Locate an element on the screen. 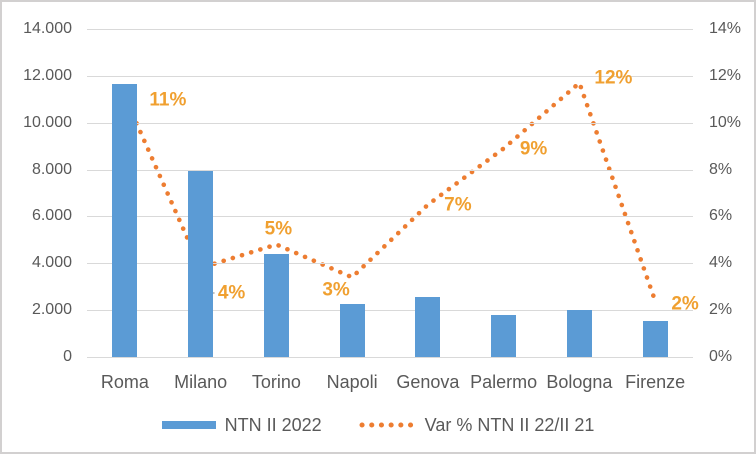 The image size is (756, 454). legend-bar-swatch is located at coordinates (188, 425).